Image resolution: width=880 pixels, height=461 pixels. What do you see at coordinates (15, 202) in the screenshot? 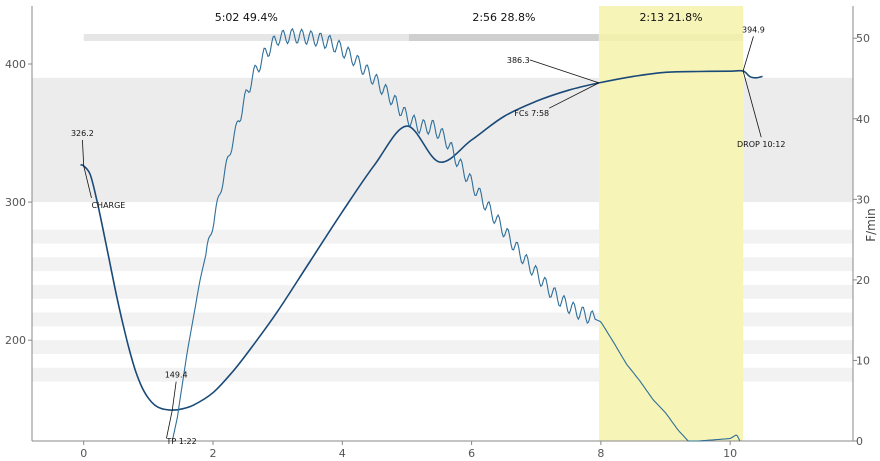
I see `y-left-tick-label: 300` at bounding box center [15, 202].